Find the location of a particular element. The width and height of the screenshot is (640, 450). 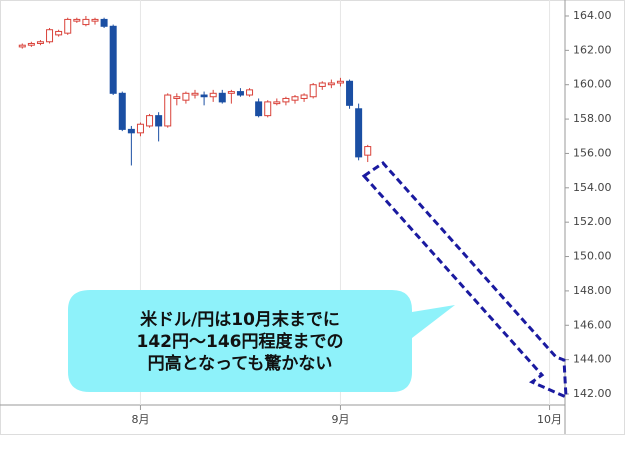

y-tick-label: 154.00 is located at coordinates (592, 187).